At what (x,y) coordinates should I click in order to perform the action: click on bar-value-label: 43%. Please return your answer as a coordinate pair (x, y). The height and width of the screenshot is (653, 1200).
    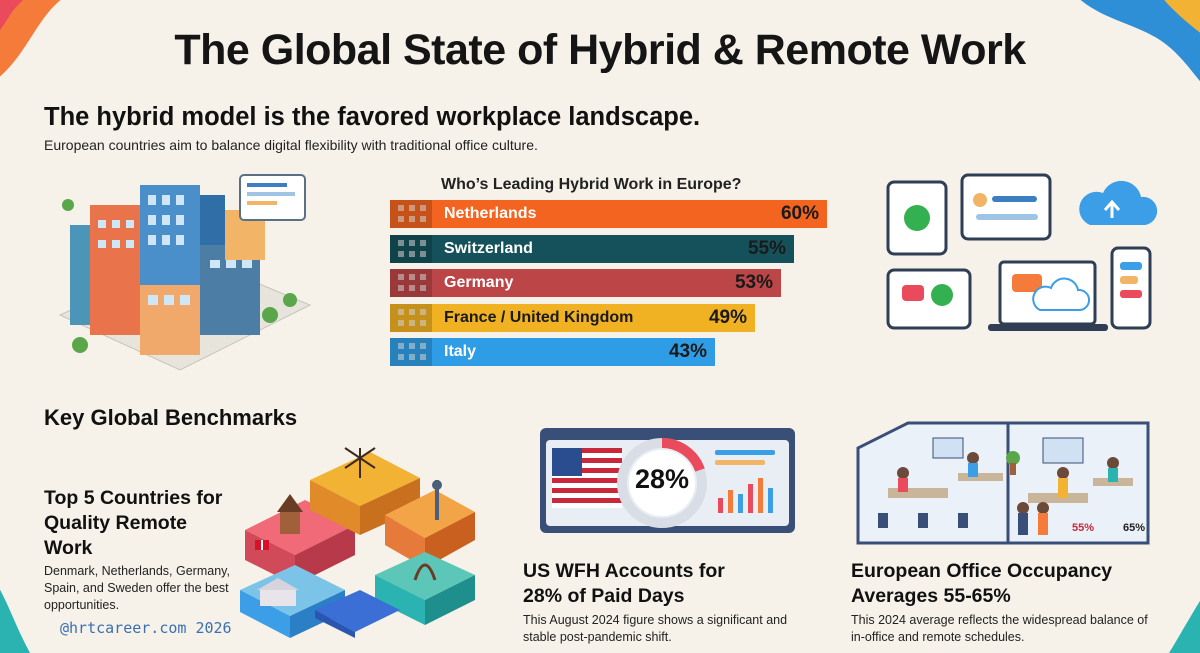
    Looking at the image, I should click on (687, 351).